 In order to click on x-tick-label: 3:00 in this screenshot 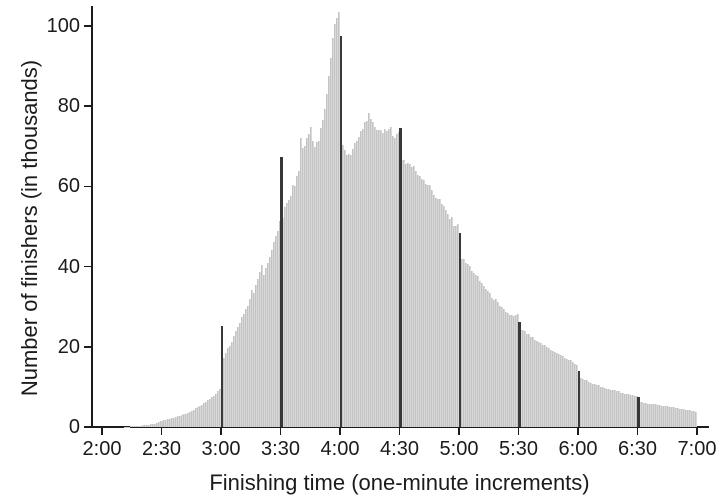, I will do `click(221, 449)`.